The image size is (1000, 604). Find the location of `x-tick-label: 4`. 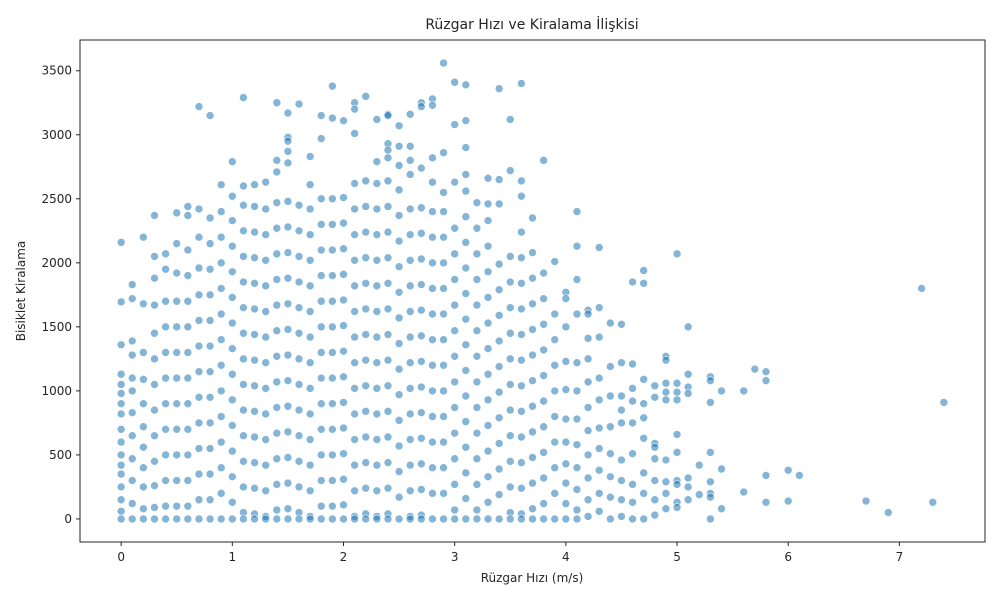

x-tick-label: 4 is located at coordinates (566, 557).